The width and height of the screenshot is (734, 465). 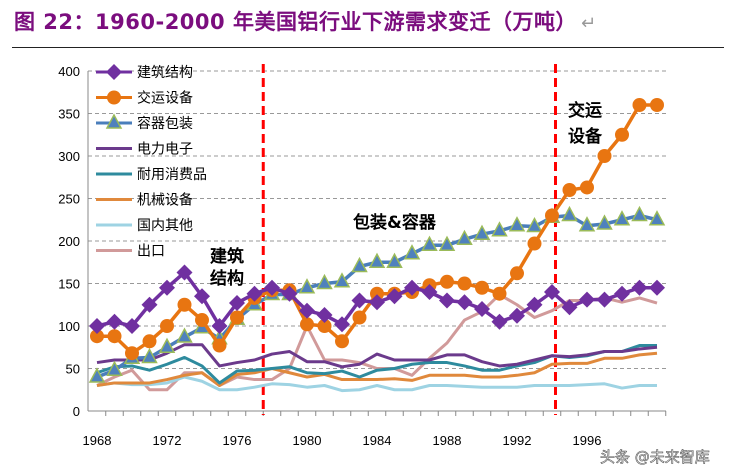 What do you see at coordinates (165, 73) in the screenshot?
I see `legend-label: 建筑结构` at bounding box center [165, 73].